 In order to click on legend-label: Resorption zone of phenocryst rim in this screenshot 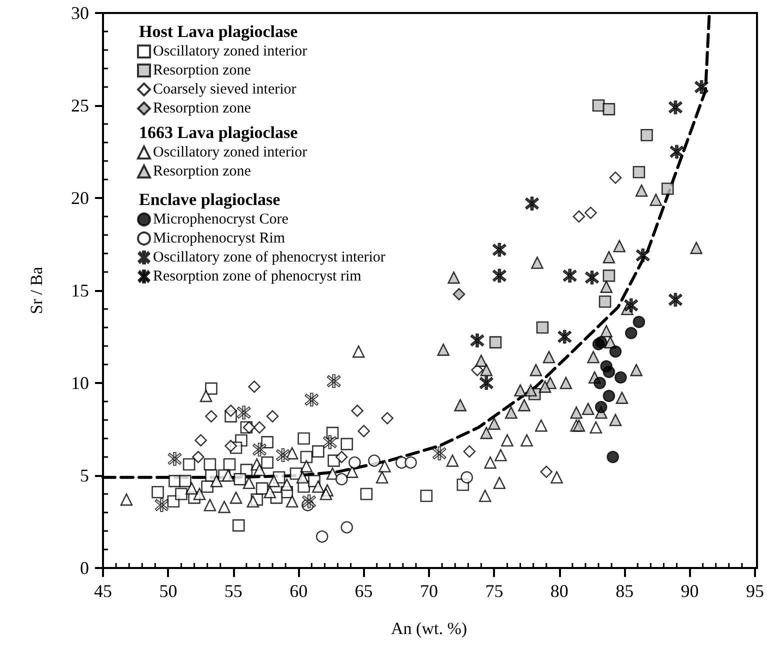, I will do `click(257, 276)`.